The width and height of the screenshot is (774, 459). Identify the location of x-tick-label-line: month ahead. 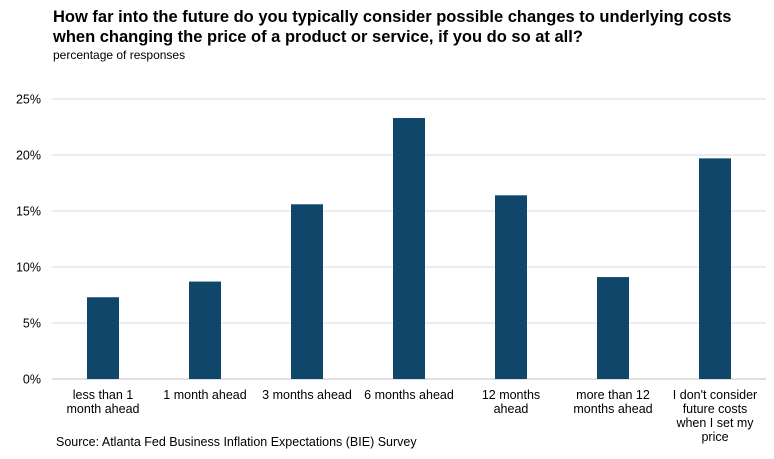
(103, 409).